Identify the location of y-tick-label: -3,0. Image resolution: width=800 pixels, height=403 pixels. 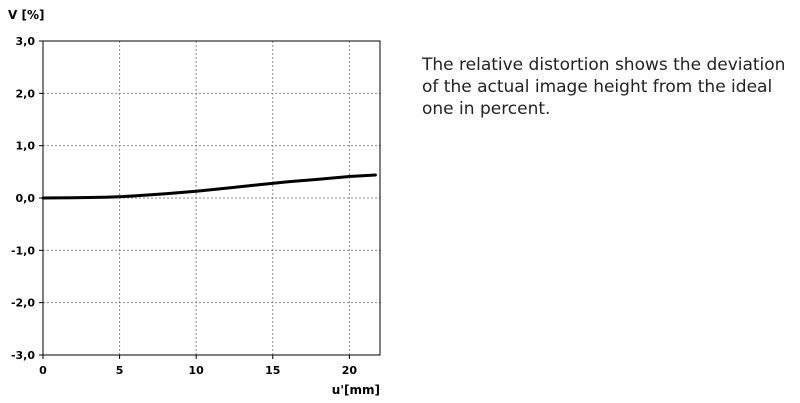
(23, 355).